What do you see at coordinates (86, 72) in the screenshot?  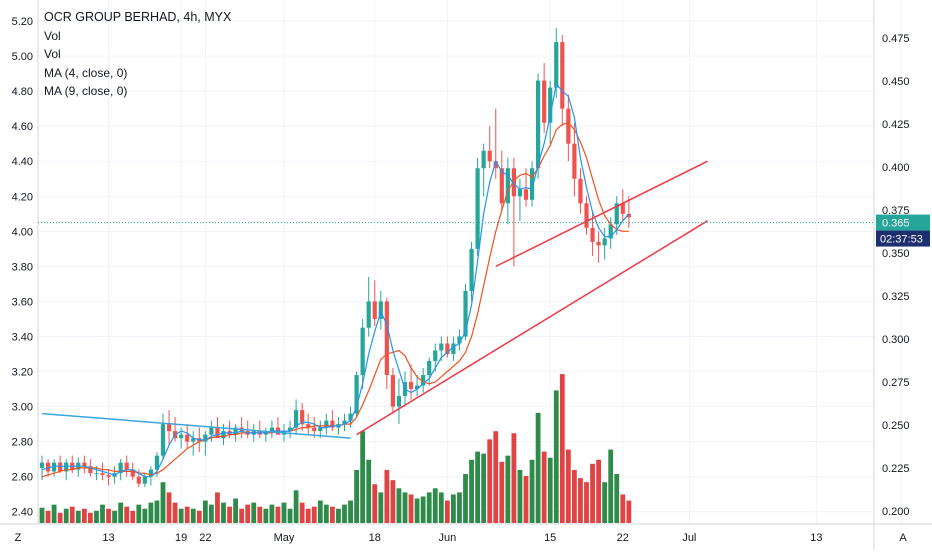 I see `indicator-ma-4: MA (4, close, 0)` at bounding box center [86, 72].